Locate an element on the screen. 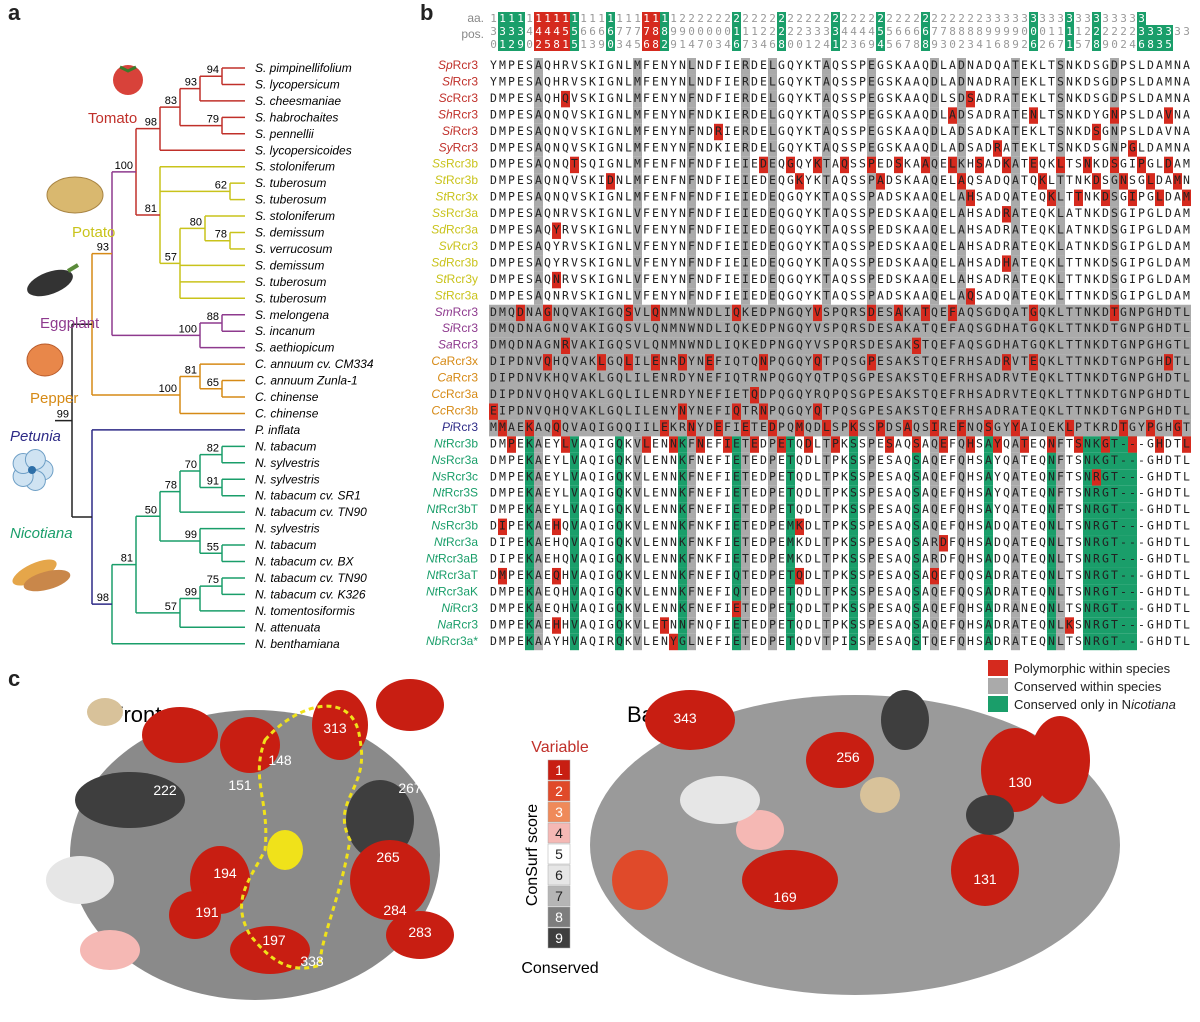  position-highlight is located at coordinates (925, 44).